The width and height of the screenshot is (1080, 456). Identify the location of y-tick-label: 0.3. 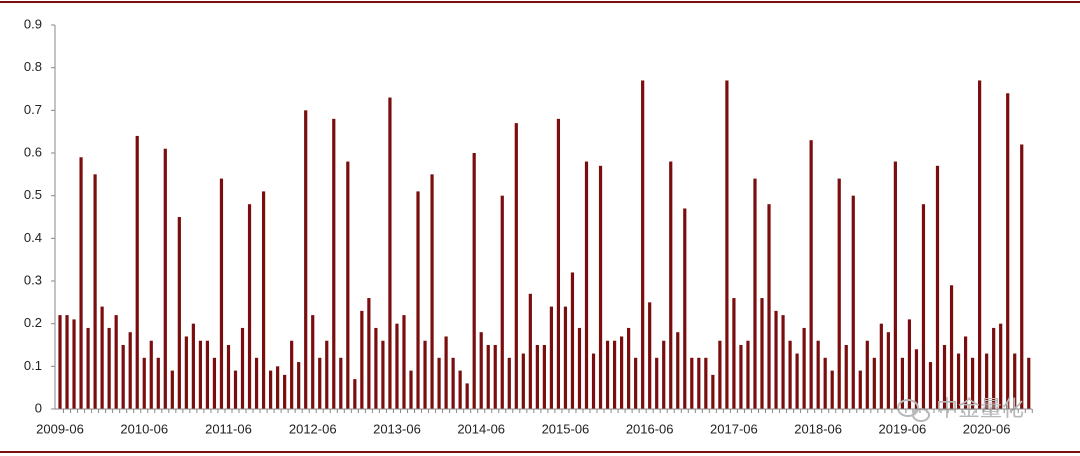
(33, 279).